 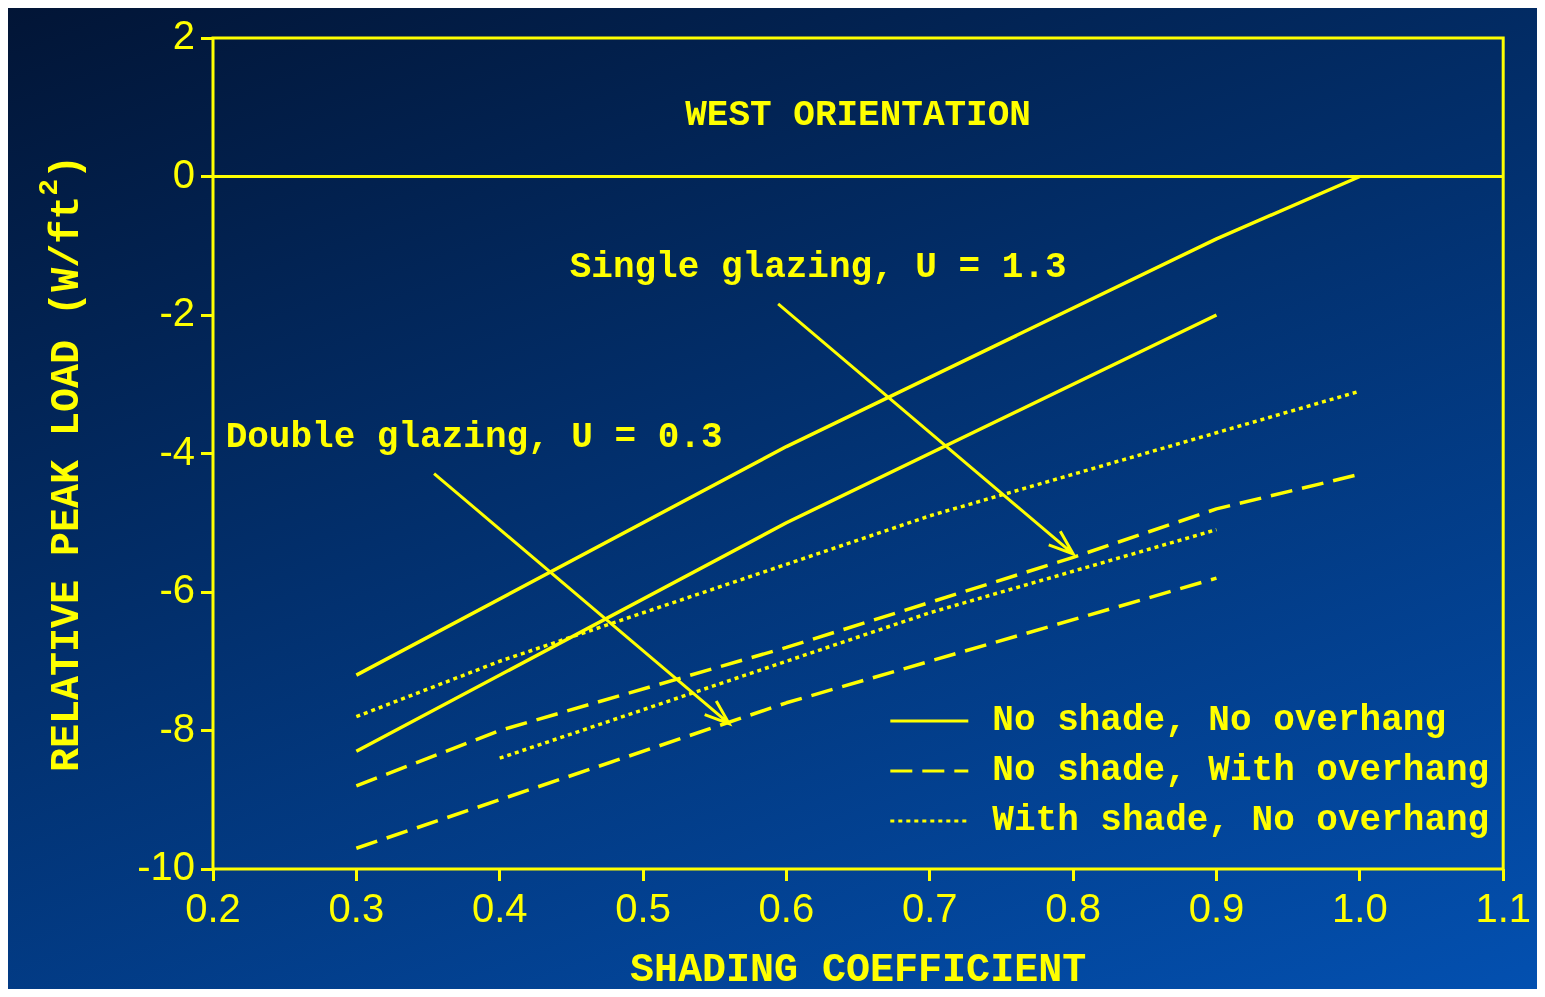 I want to click on y-tick-label: -10, so click(x=166, y=866).